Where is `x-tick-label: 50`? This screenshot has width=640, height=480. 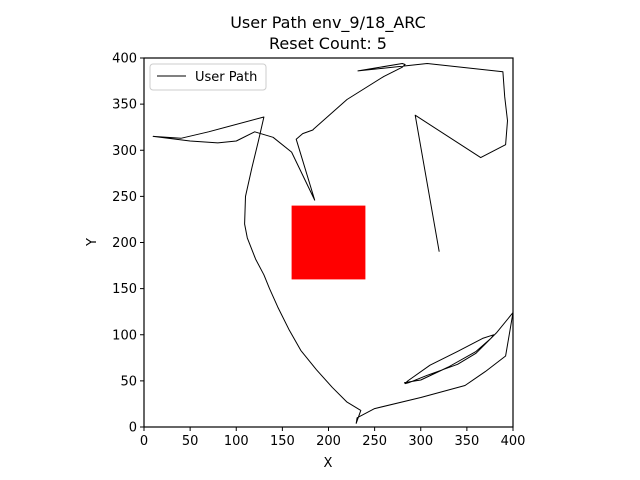
x-tick-label: 50 is located at coordinates (190, 441).